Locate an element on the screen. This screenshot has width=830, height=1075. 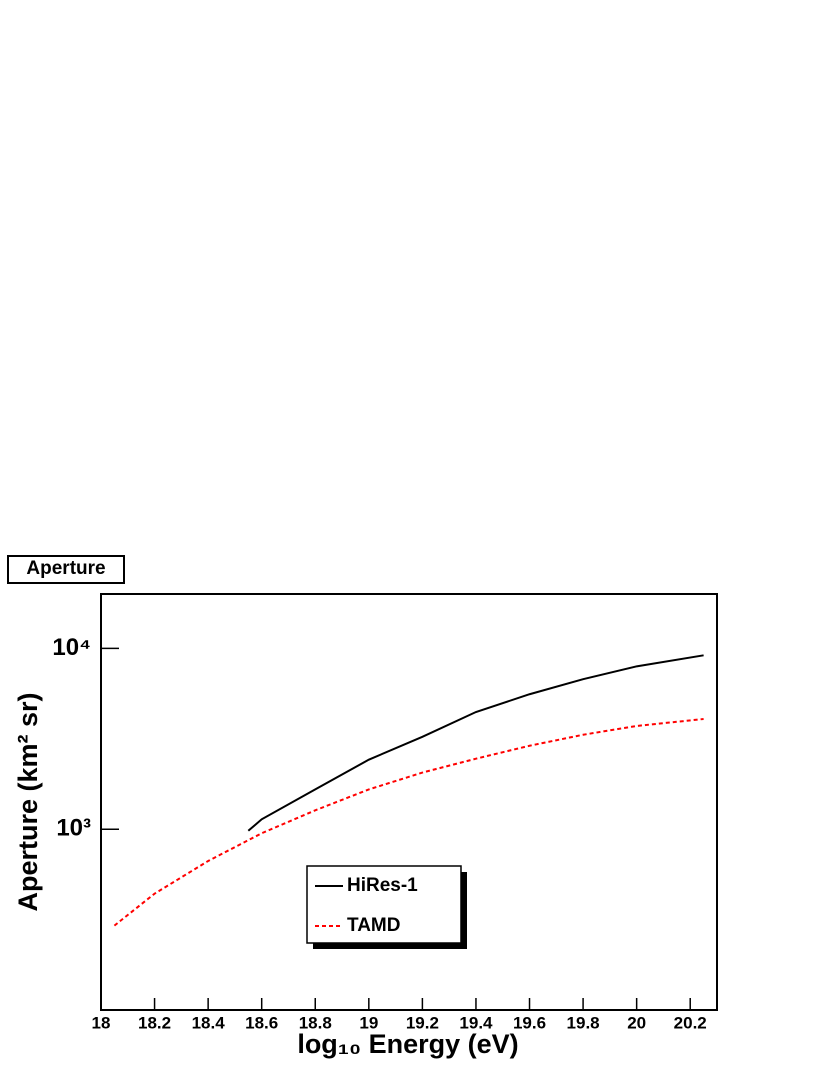
y-tick-label: 10⁴ is located at coordinates (71, 647).